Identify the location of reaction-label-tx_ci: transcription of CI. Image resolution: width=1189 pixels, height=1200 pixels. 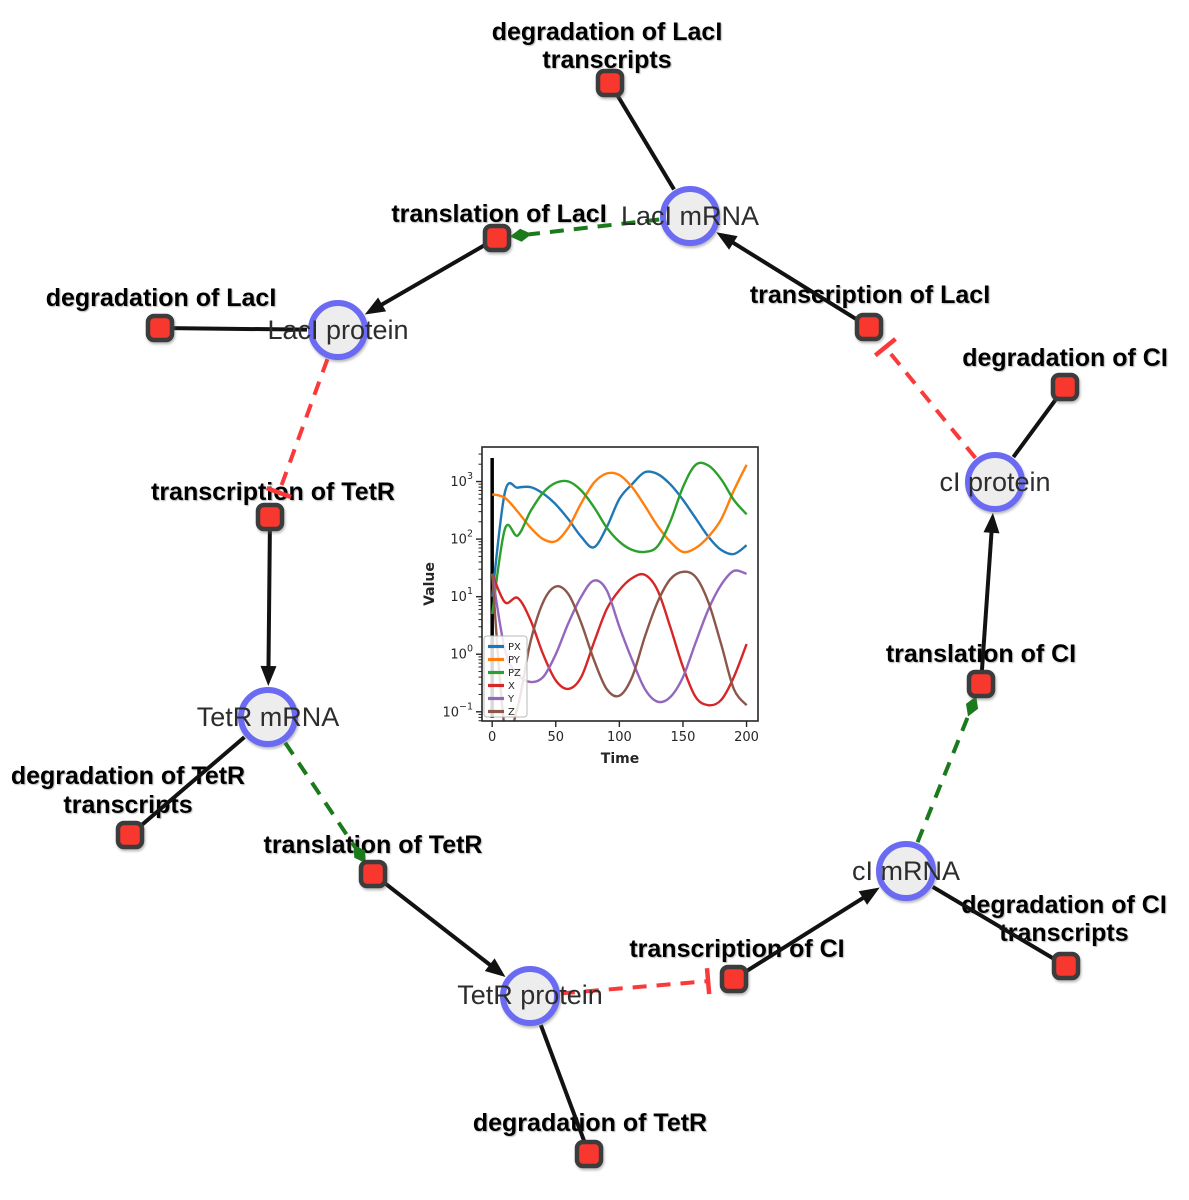
(736, 949).